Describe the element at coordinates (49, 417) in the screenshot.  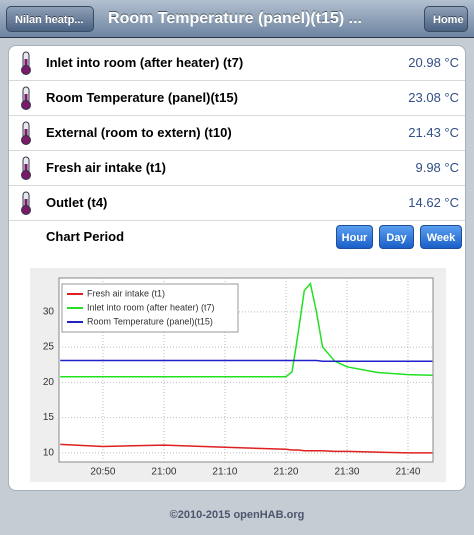
I see `y-tick-label: 15` at that location.